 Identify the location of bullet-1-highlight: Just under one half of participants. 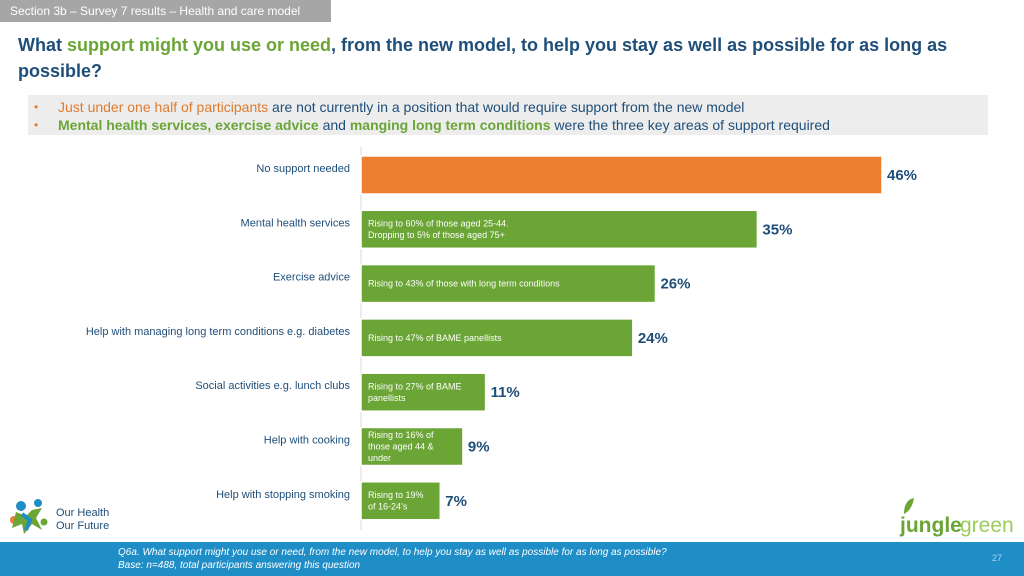
(163, 107).